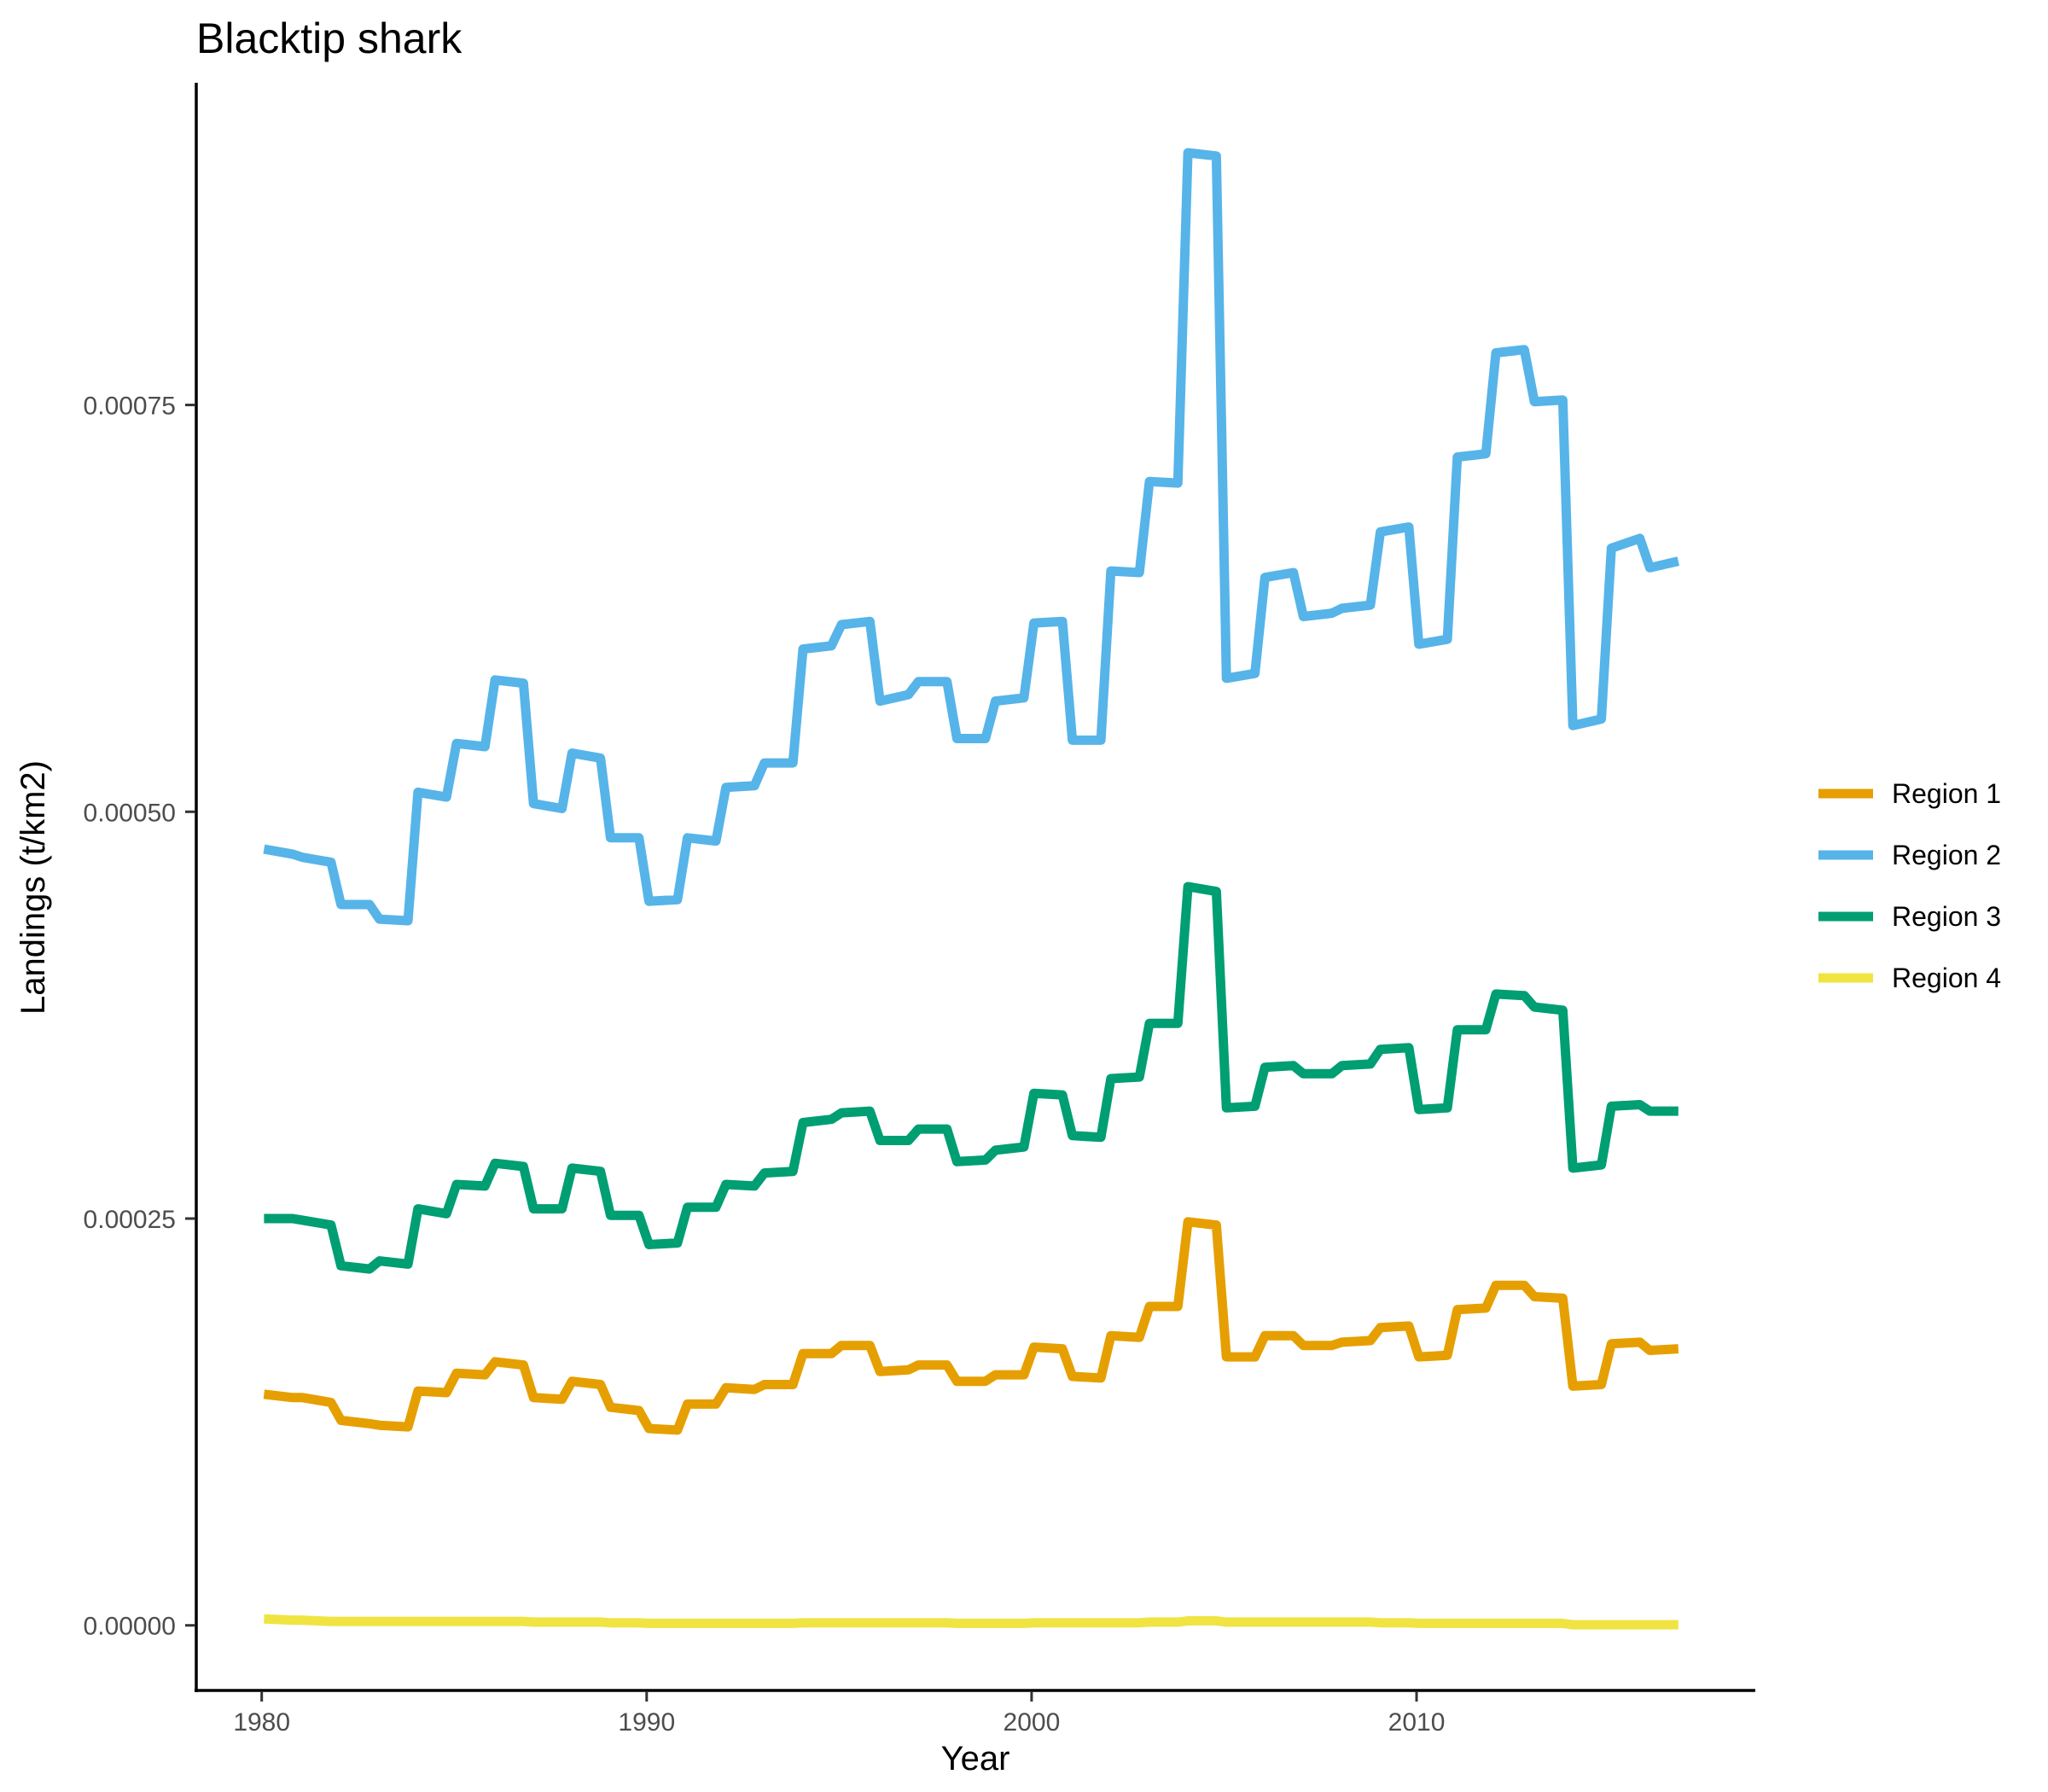  Describe the element at coordinates (1032, 1722) in the screenshot. I see `x-tick-label: 2000` at that location.